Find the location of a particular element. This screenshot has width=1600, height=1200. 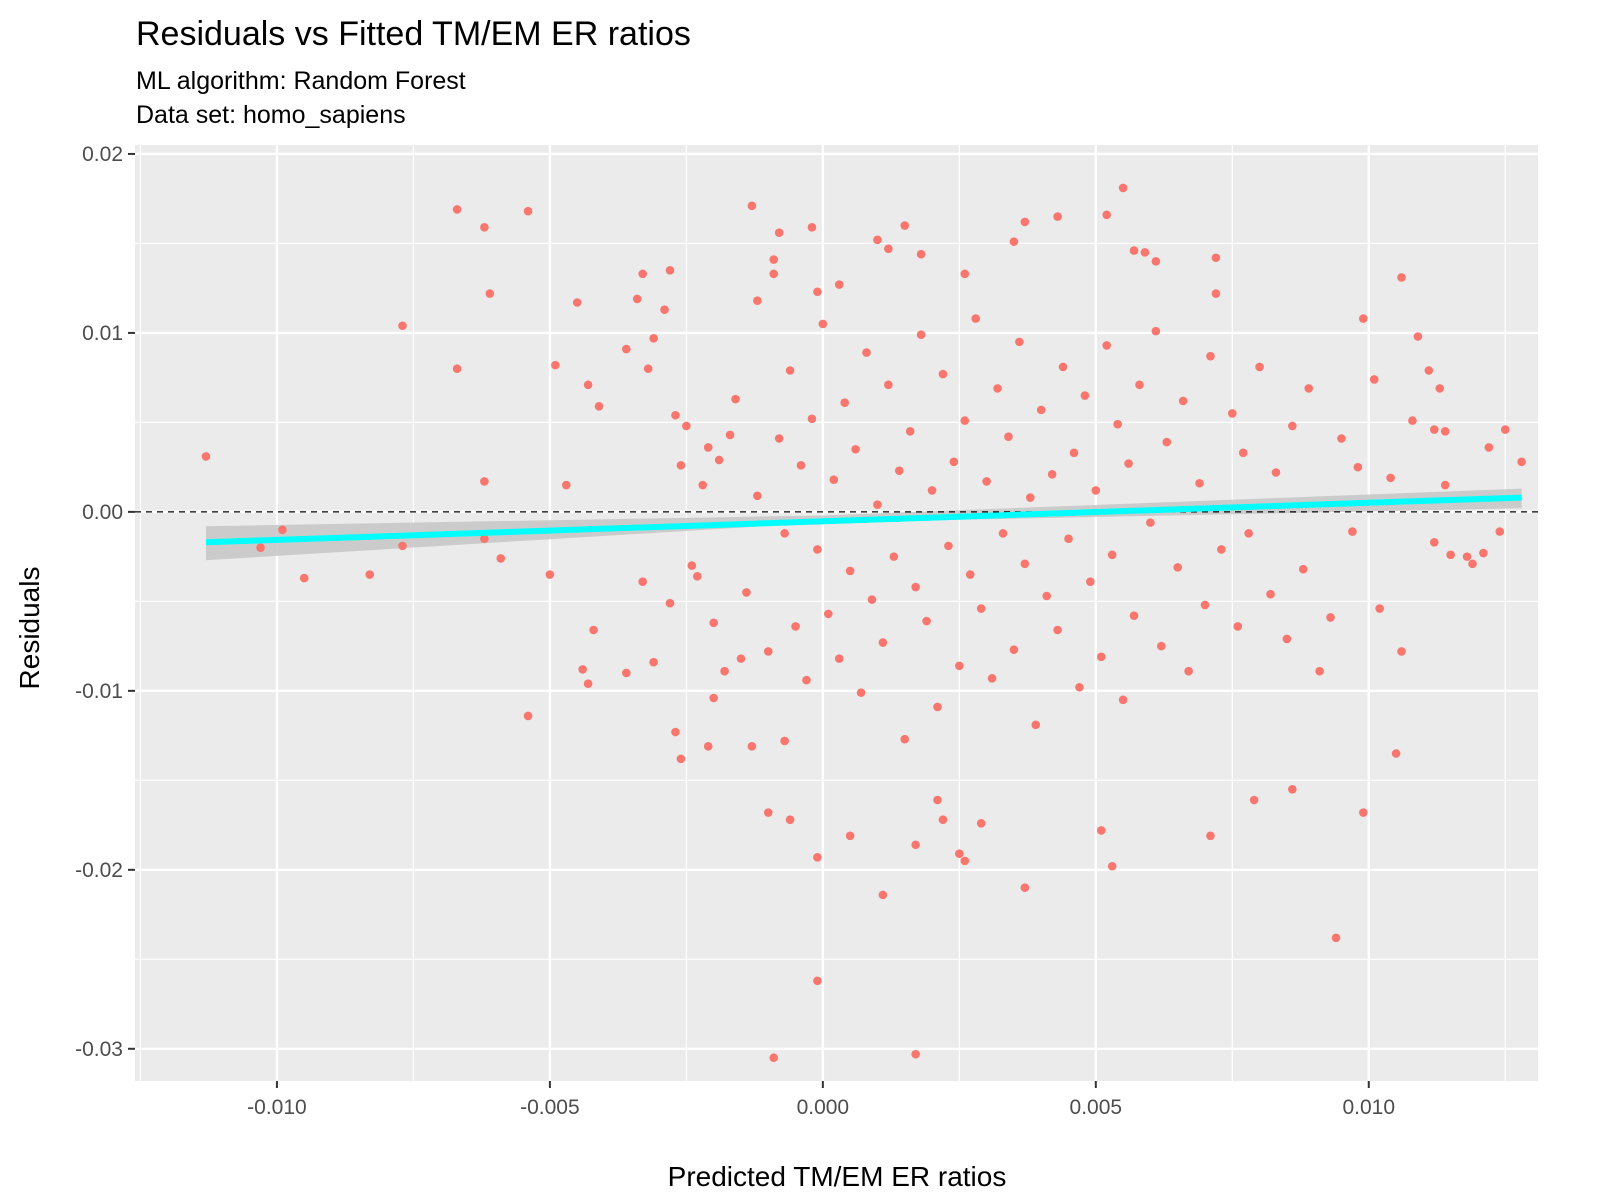

subtitle-dataset: Data set: homo_sapiens is located at coordinates (271, 115).